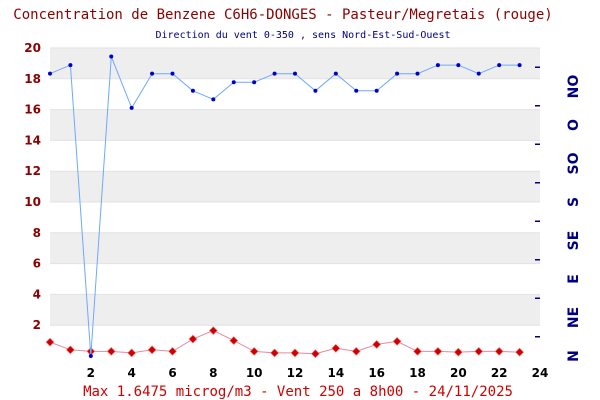 This screenshot has width=600, height=400. Describe the element at coordinates (335, 373) in the screenshot. I see `x-tick-label: 14` at that location.